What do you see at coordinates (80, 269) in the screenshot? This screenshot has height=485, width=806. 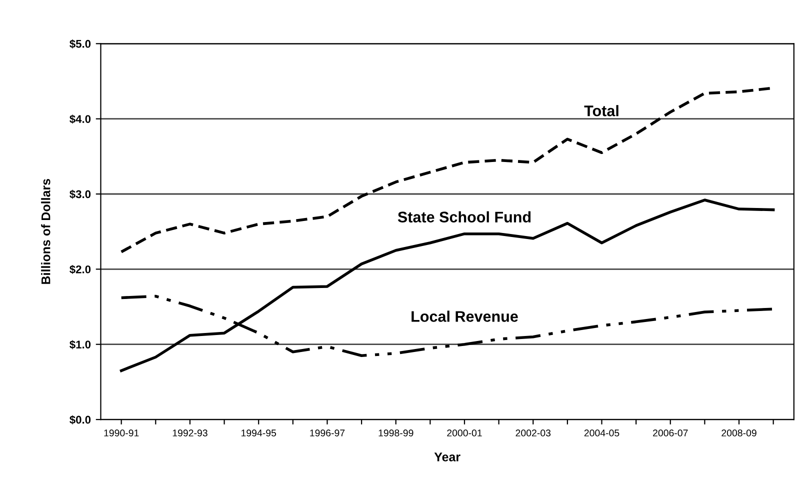 I see `y-tick-label: $2.0` at bounding box center [80, 269].